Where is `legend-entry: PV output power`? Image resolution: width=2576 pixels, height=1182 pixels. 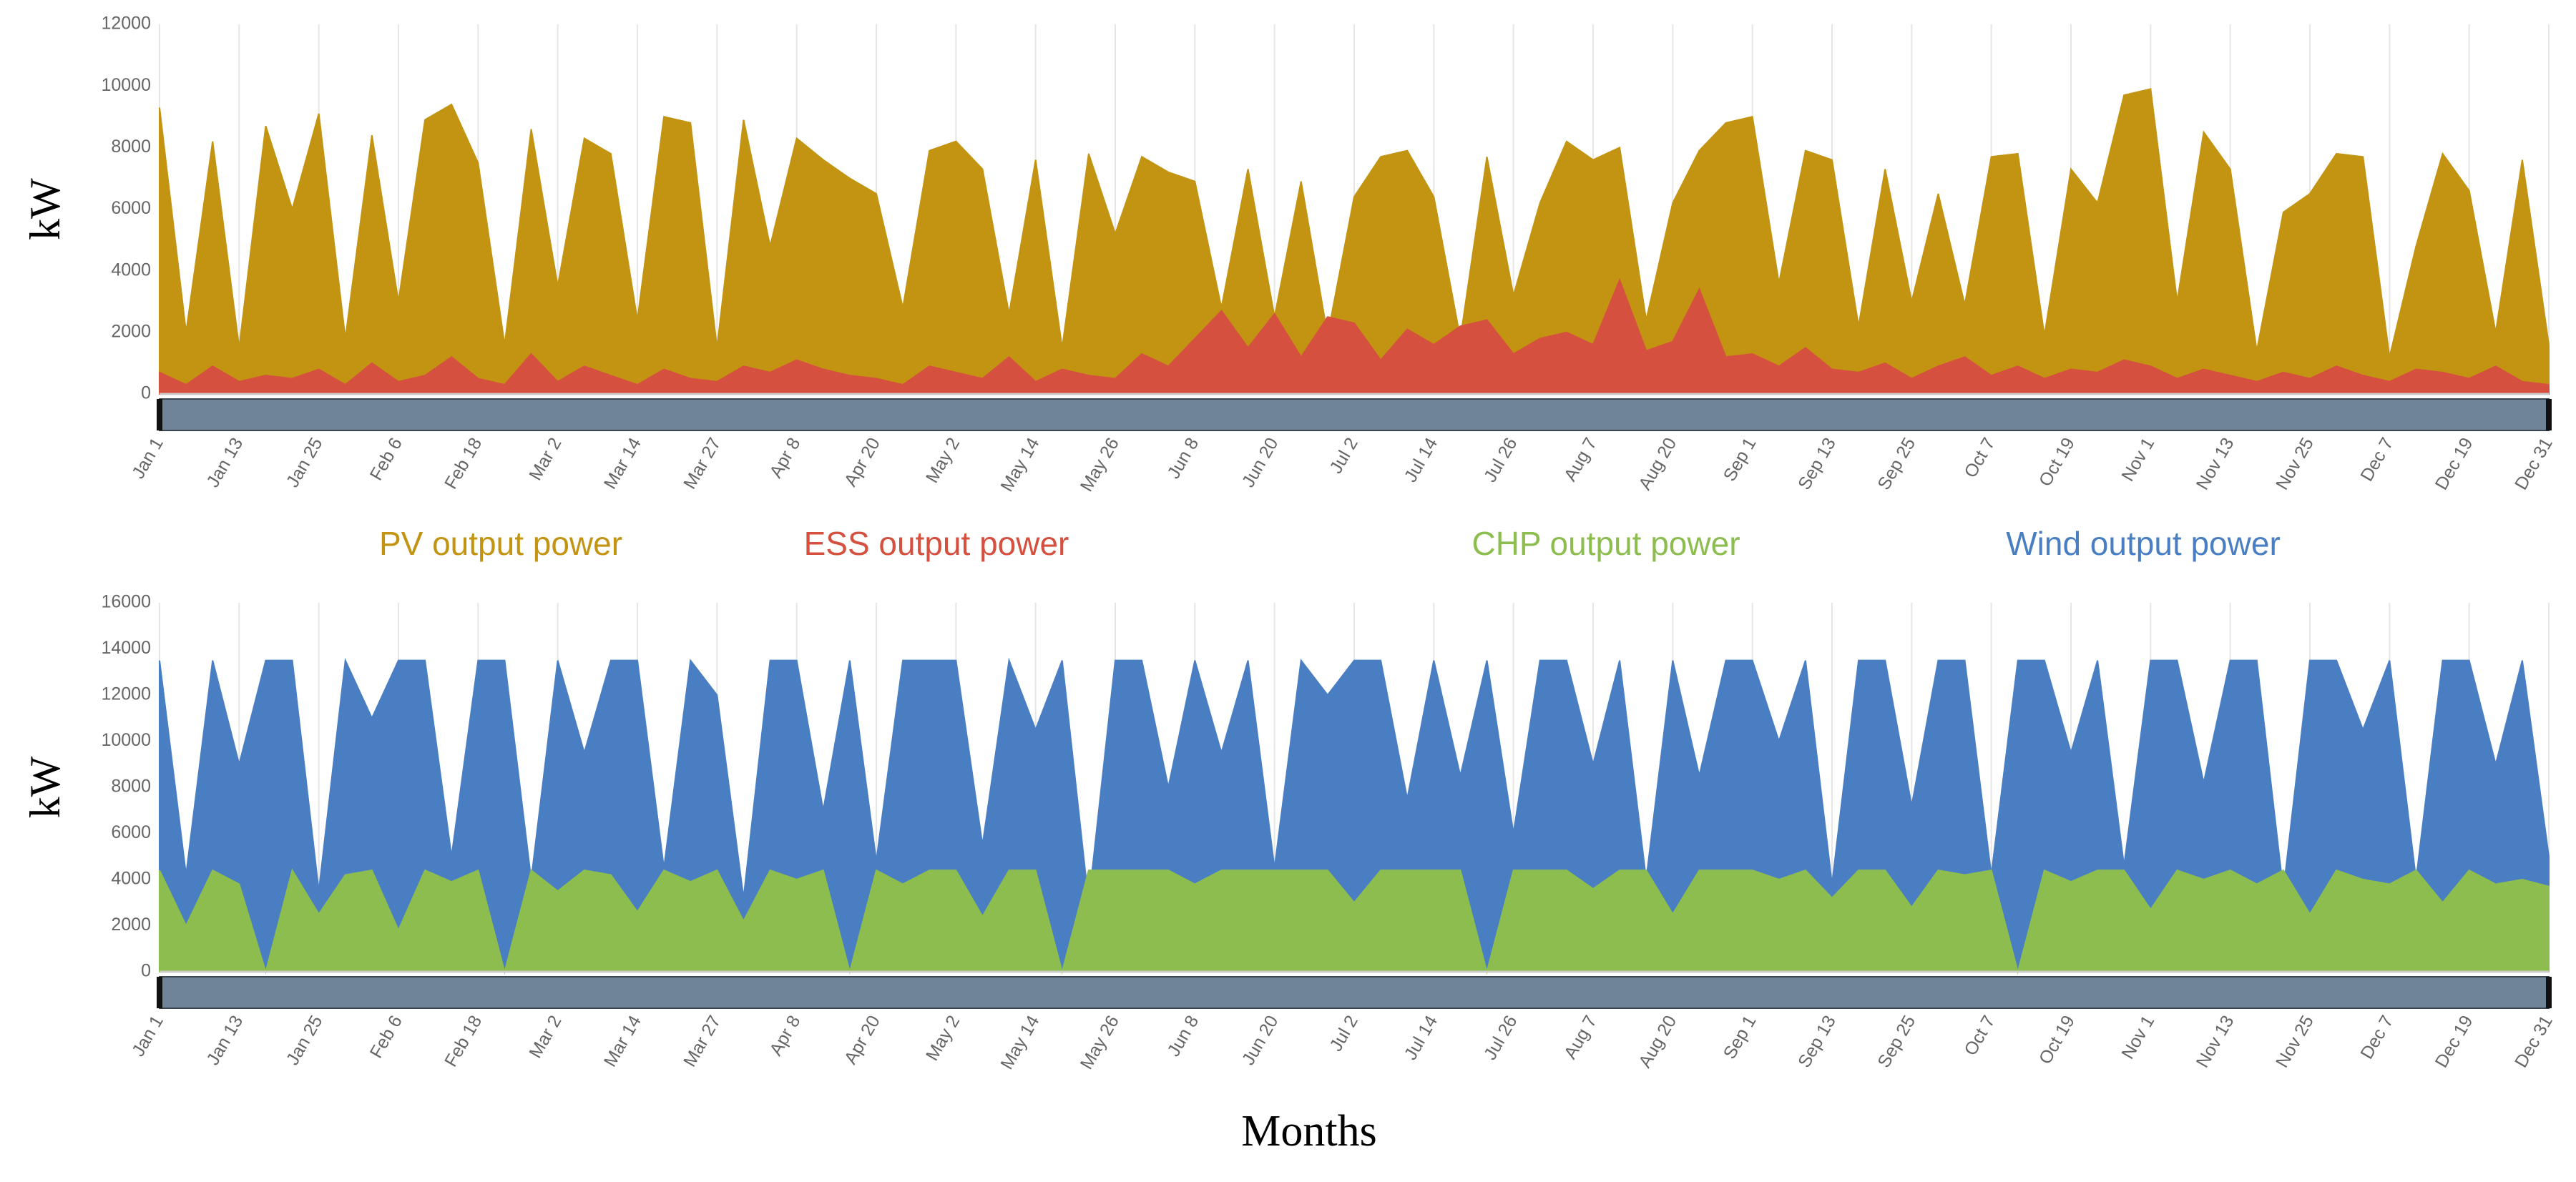 legend-entry: PV output power is located at coordinates (500, 543).